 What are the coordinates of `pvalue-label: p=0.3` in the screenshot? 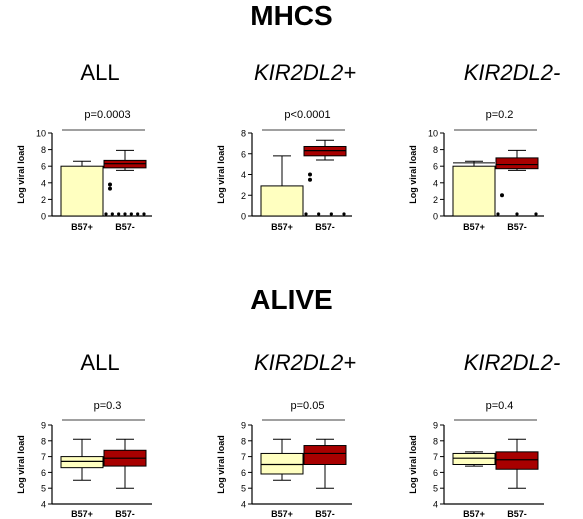 It's located at (108, 406).